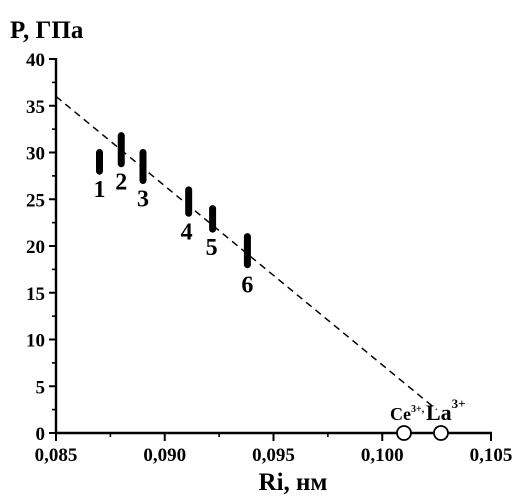 The image size is (527, 500). I want to click on range-label: 3, so click(143, 200).